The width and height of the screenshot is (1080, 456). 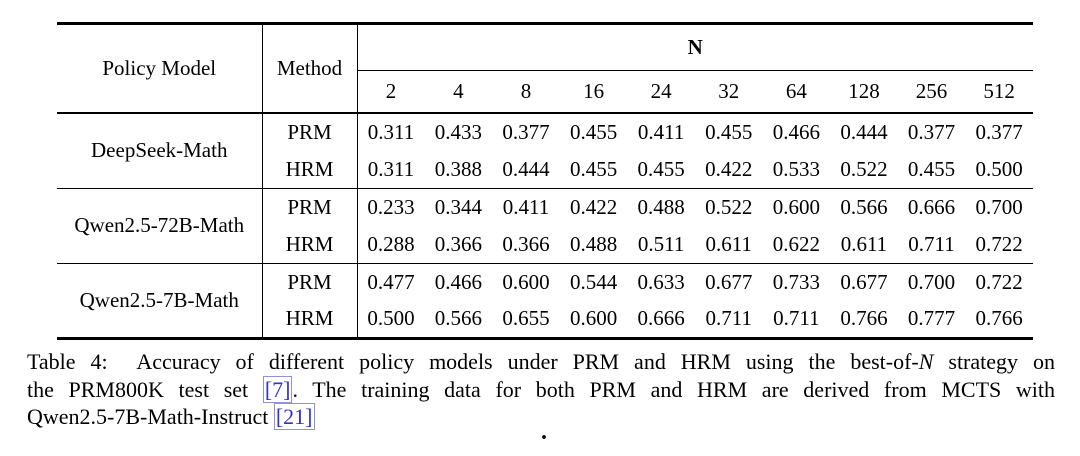 What do you see at coordinates (593, 92) in the screenshot?
I see `n-col-header-16: 16` at bounding box center [593, 92].